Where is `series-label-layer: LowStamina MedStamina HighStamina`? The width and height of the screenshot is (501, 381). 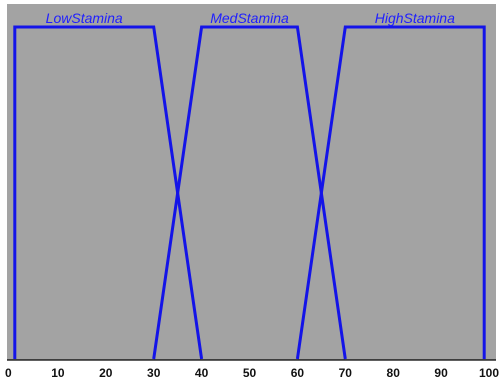
series-label-layer: LowStamina MedStamina HighStamina is located at coordinates (250, 18).